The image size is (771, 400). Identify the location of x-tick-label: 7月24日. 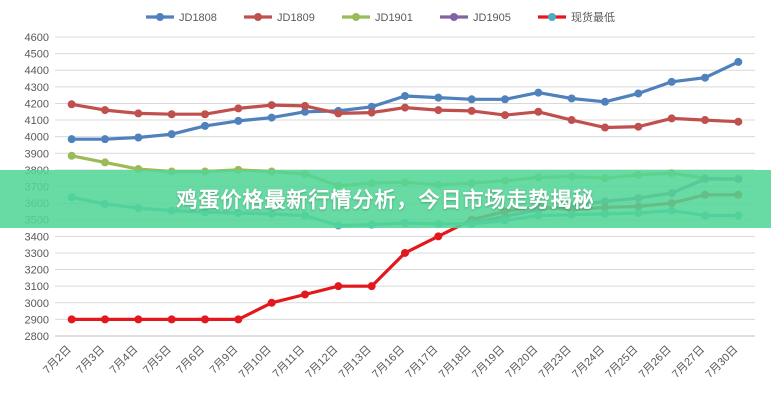
(588, 362).